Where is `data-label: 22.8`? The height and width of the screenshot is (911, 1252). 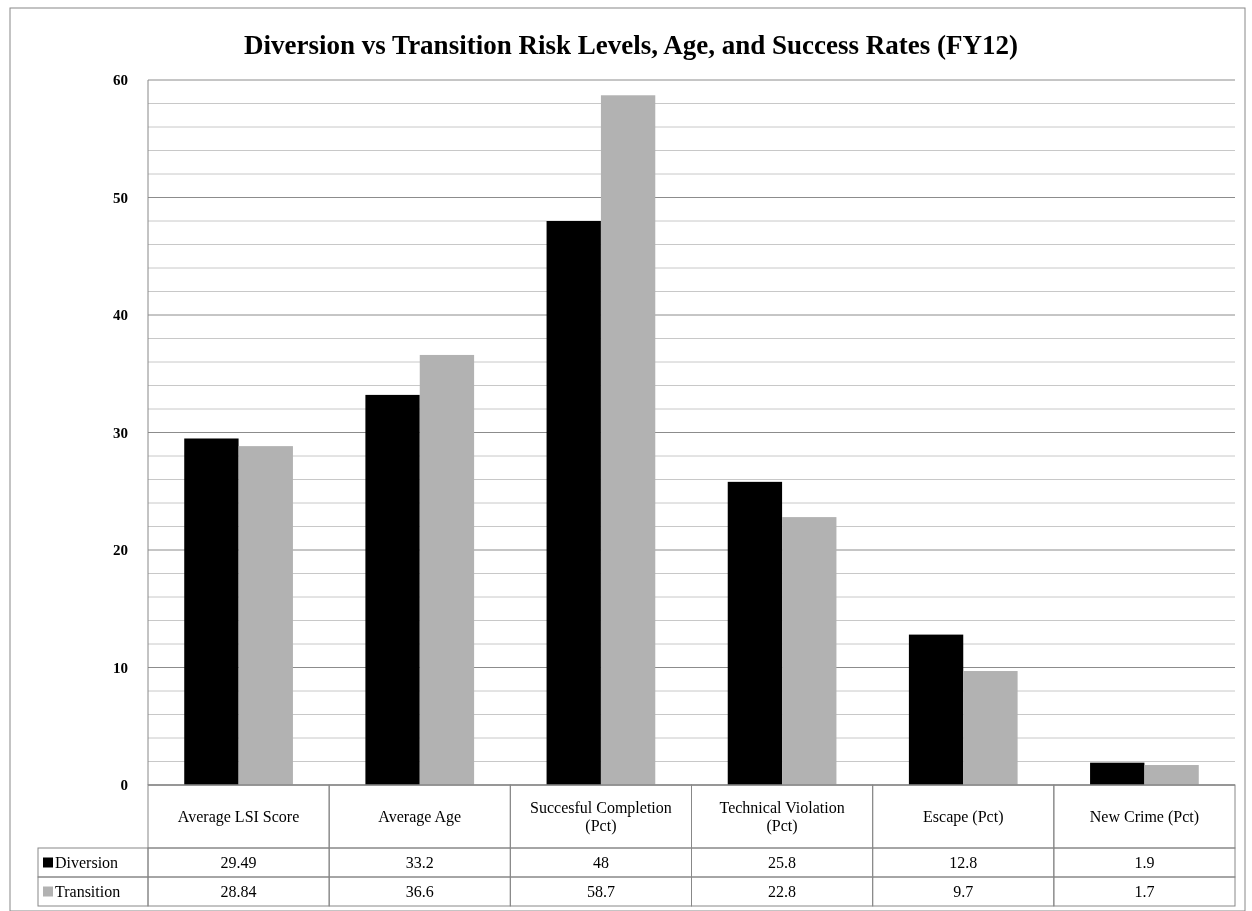 data-label: 22.8 is located at coordinates (782, 892).